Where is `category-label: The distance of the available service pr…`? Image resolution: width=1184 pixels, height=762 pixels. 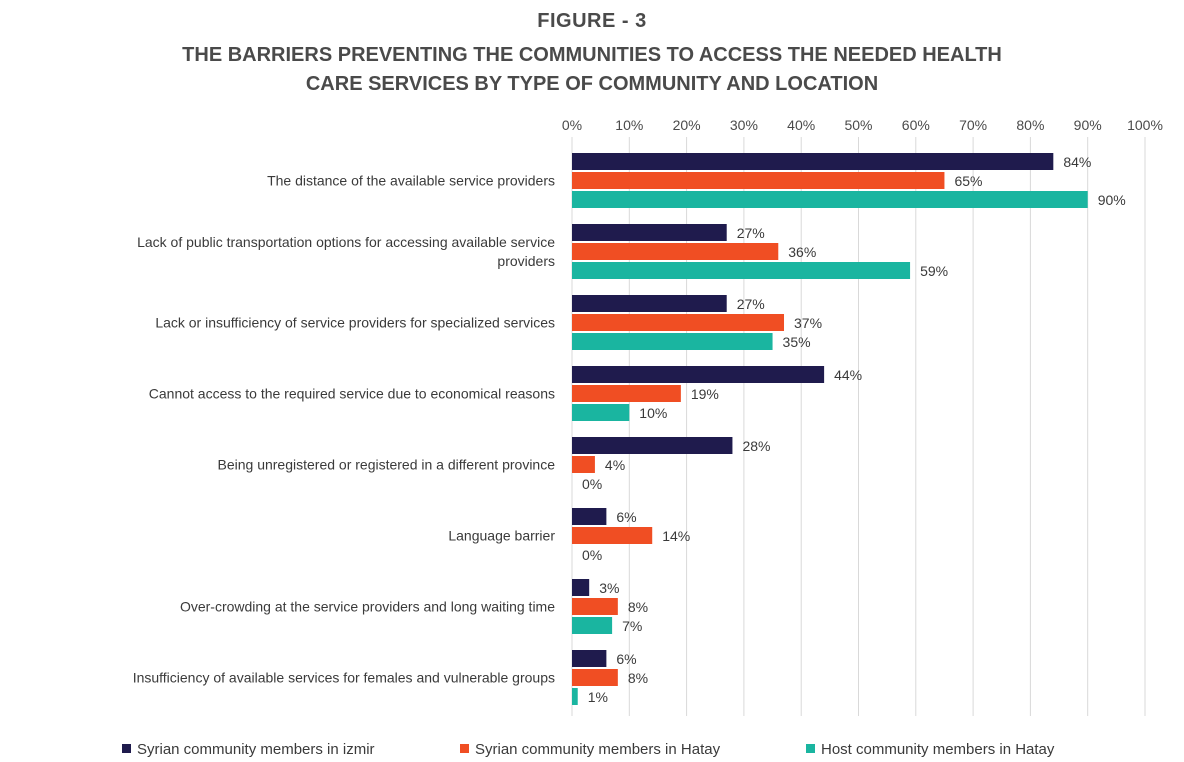
category-label: The distance of the available service pr… is located at coordinates (411, 181).